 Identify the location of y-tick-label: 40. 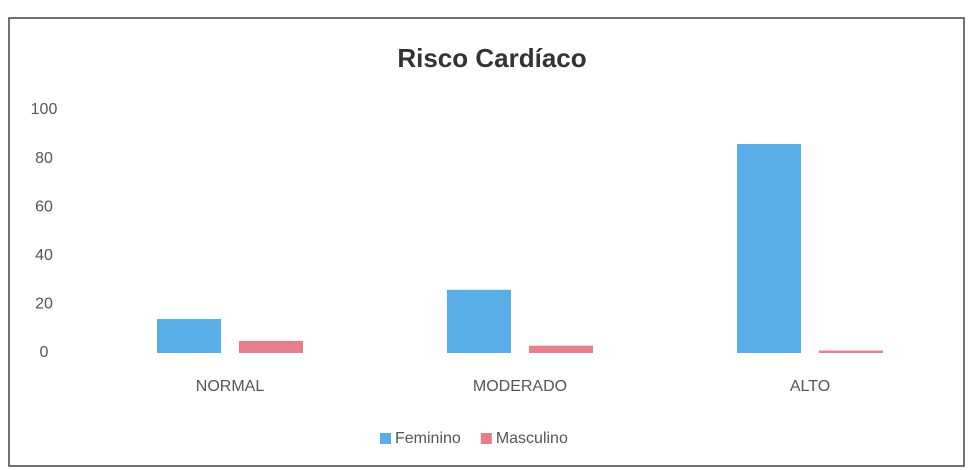
(44, 255).